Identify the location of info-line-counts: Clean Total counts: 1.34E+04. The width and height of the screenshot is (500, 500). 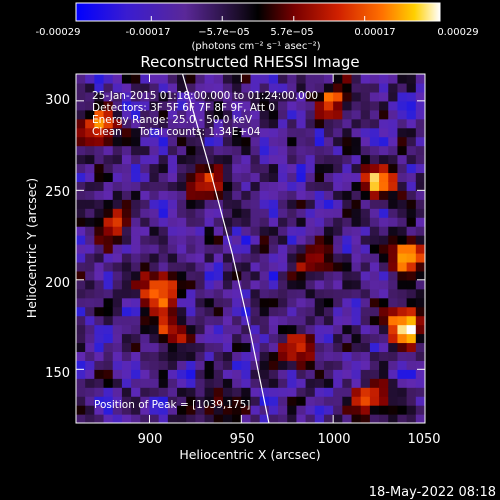
(176, 132).